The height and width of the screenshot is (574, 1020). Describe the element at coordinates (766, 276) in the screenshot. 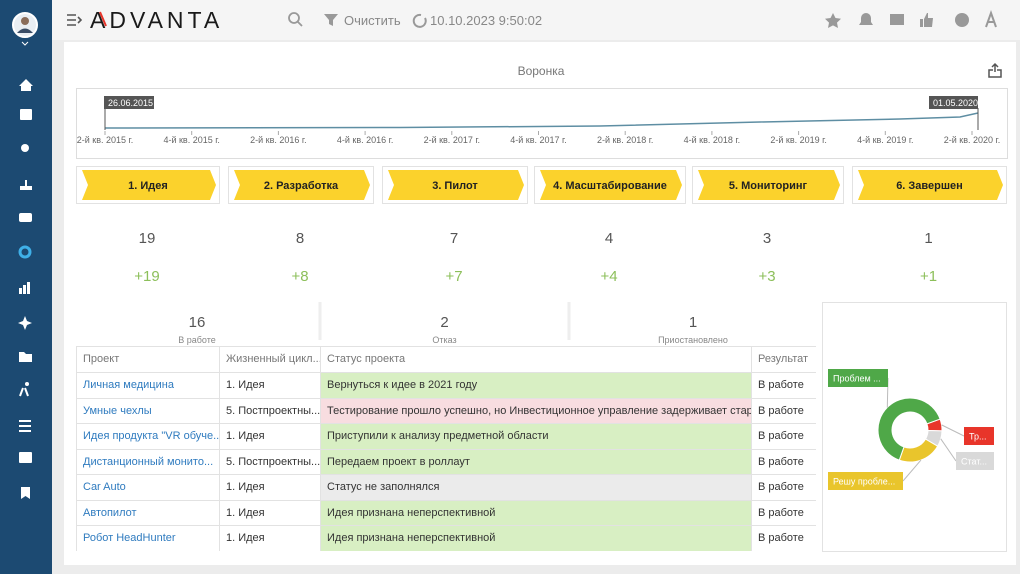

I see `stage-delta: +3` at that location.